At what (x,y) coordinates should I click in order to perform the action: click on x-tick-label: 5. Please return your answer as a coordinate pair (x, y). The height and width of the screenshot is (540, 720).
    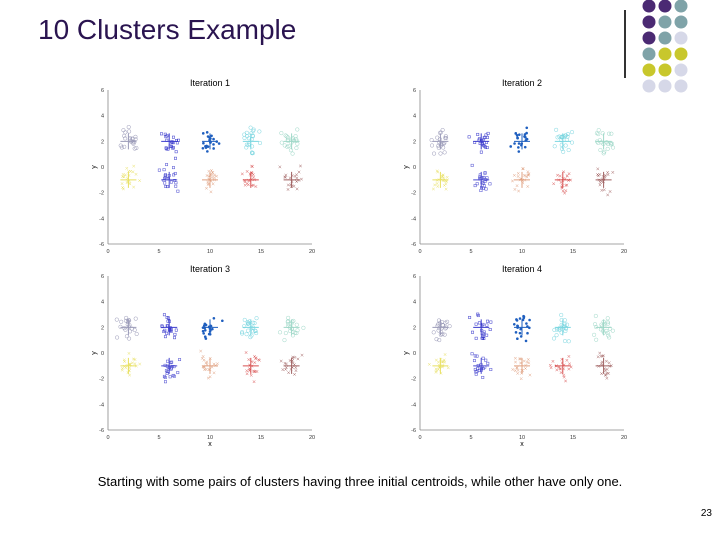
    Looking at the image, I should click on (158, 438).